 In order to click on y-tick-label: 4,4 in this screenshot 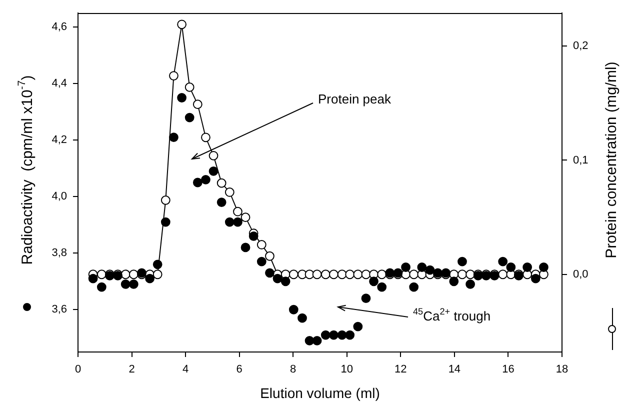, I will do `click(59, 84)`.